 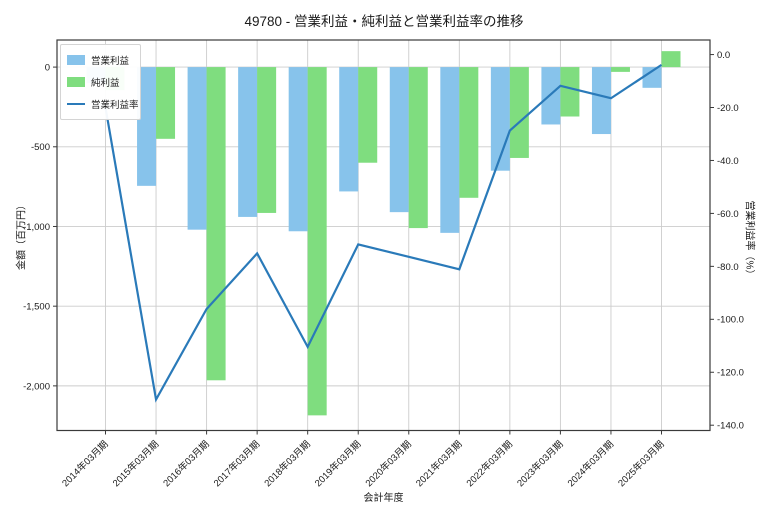 What do you see at coordinates (85, 463) in the screenshot?
I see `x-tick-label: 2014年03月期` at bounding box center [85, 463].